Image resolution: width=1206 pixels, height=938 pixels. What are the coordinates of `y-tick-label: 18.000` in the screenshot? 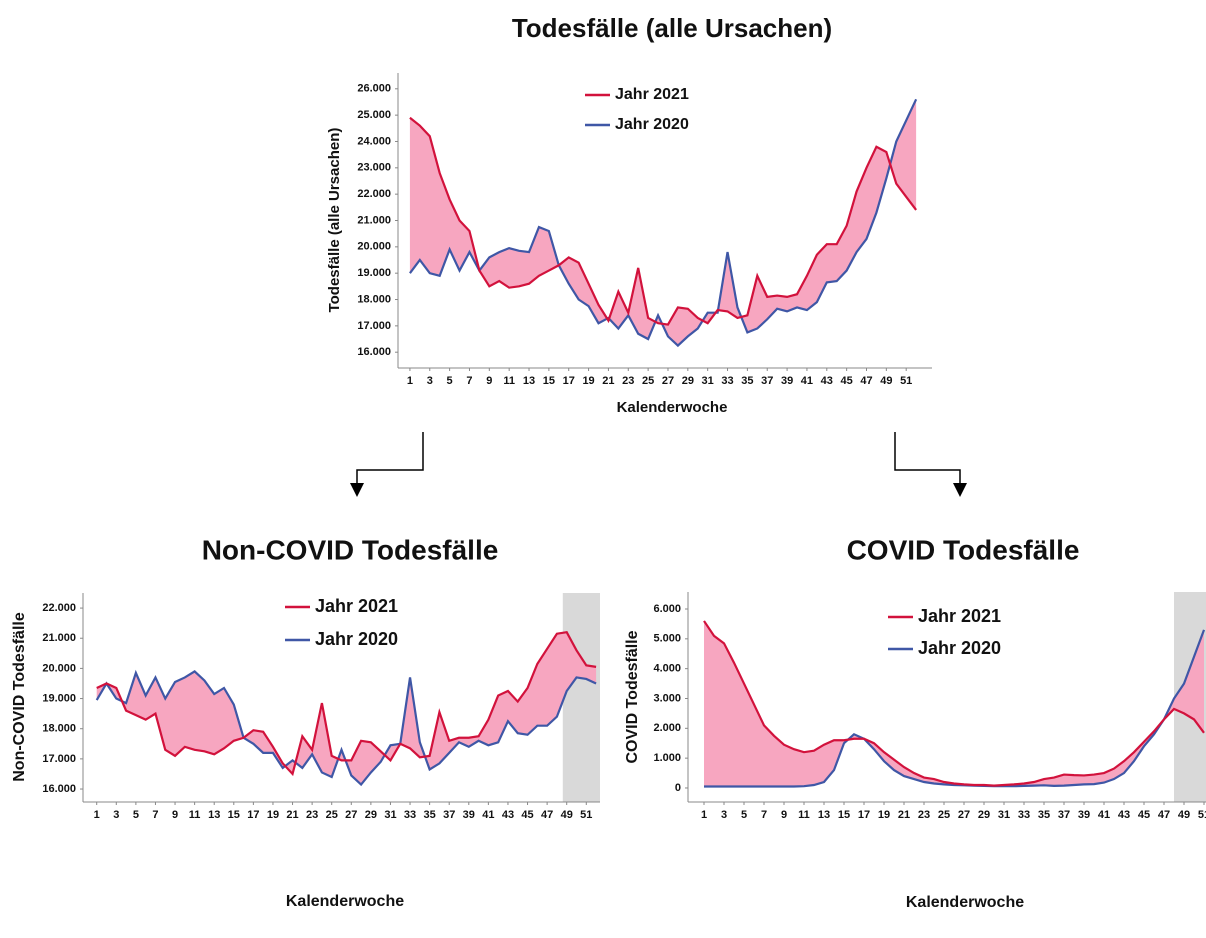 It's located at (59, 729).